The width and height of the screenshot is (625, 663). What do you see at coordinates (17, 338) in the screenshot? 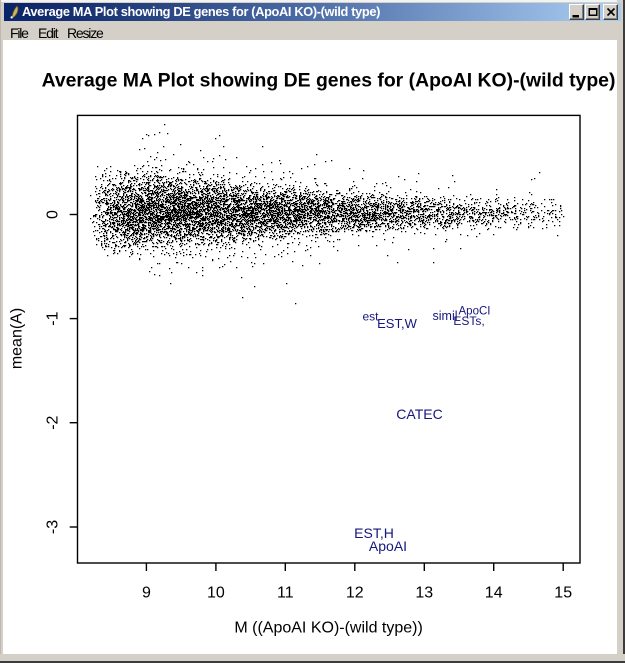
I see `svg-text: mean(A)` at bounding box center [17, 338].